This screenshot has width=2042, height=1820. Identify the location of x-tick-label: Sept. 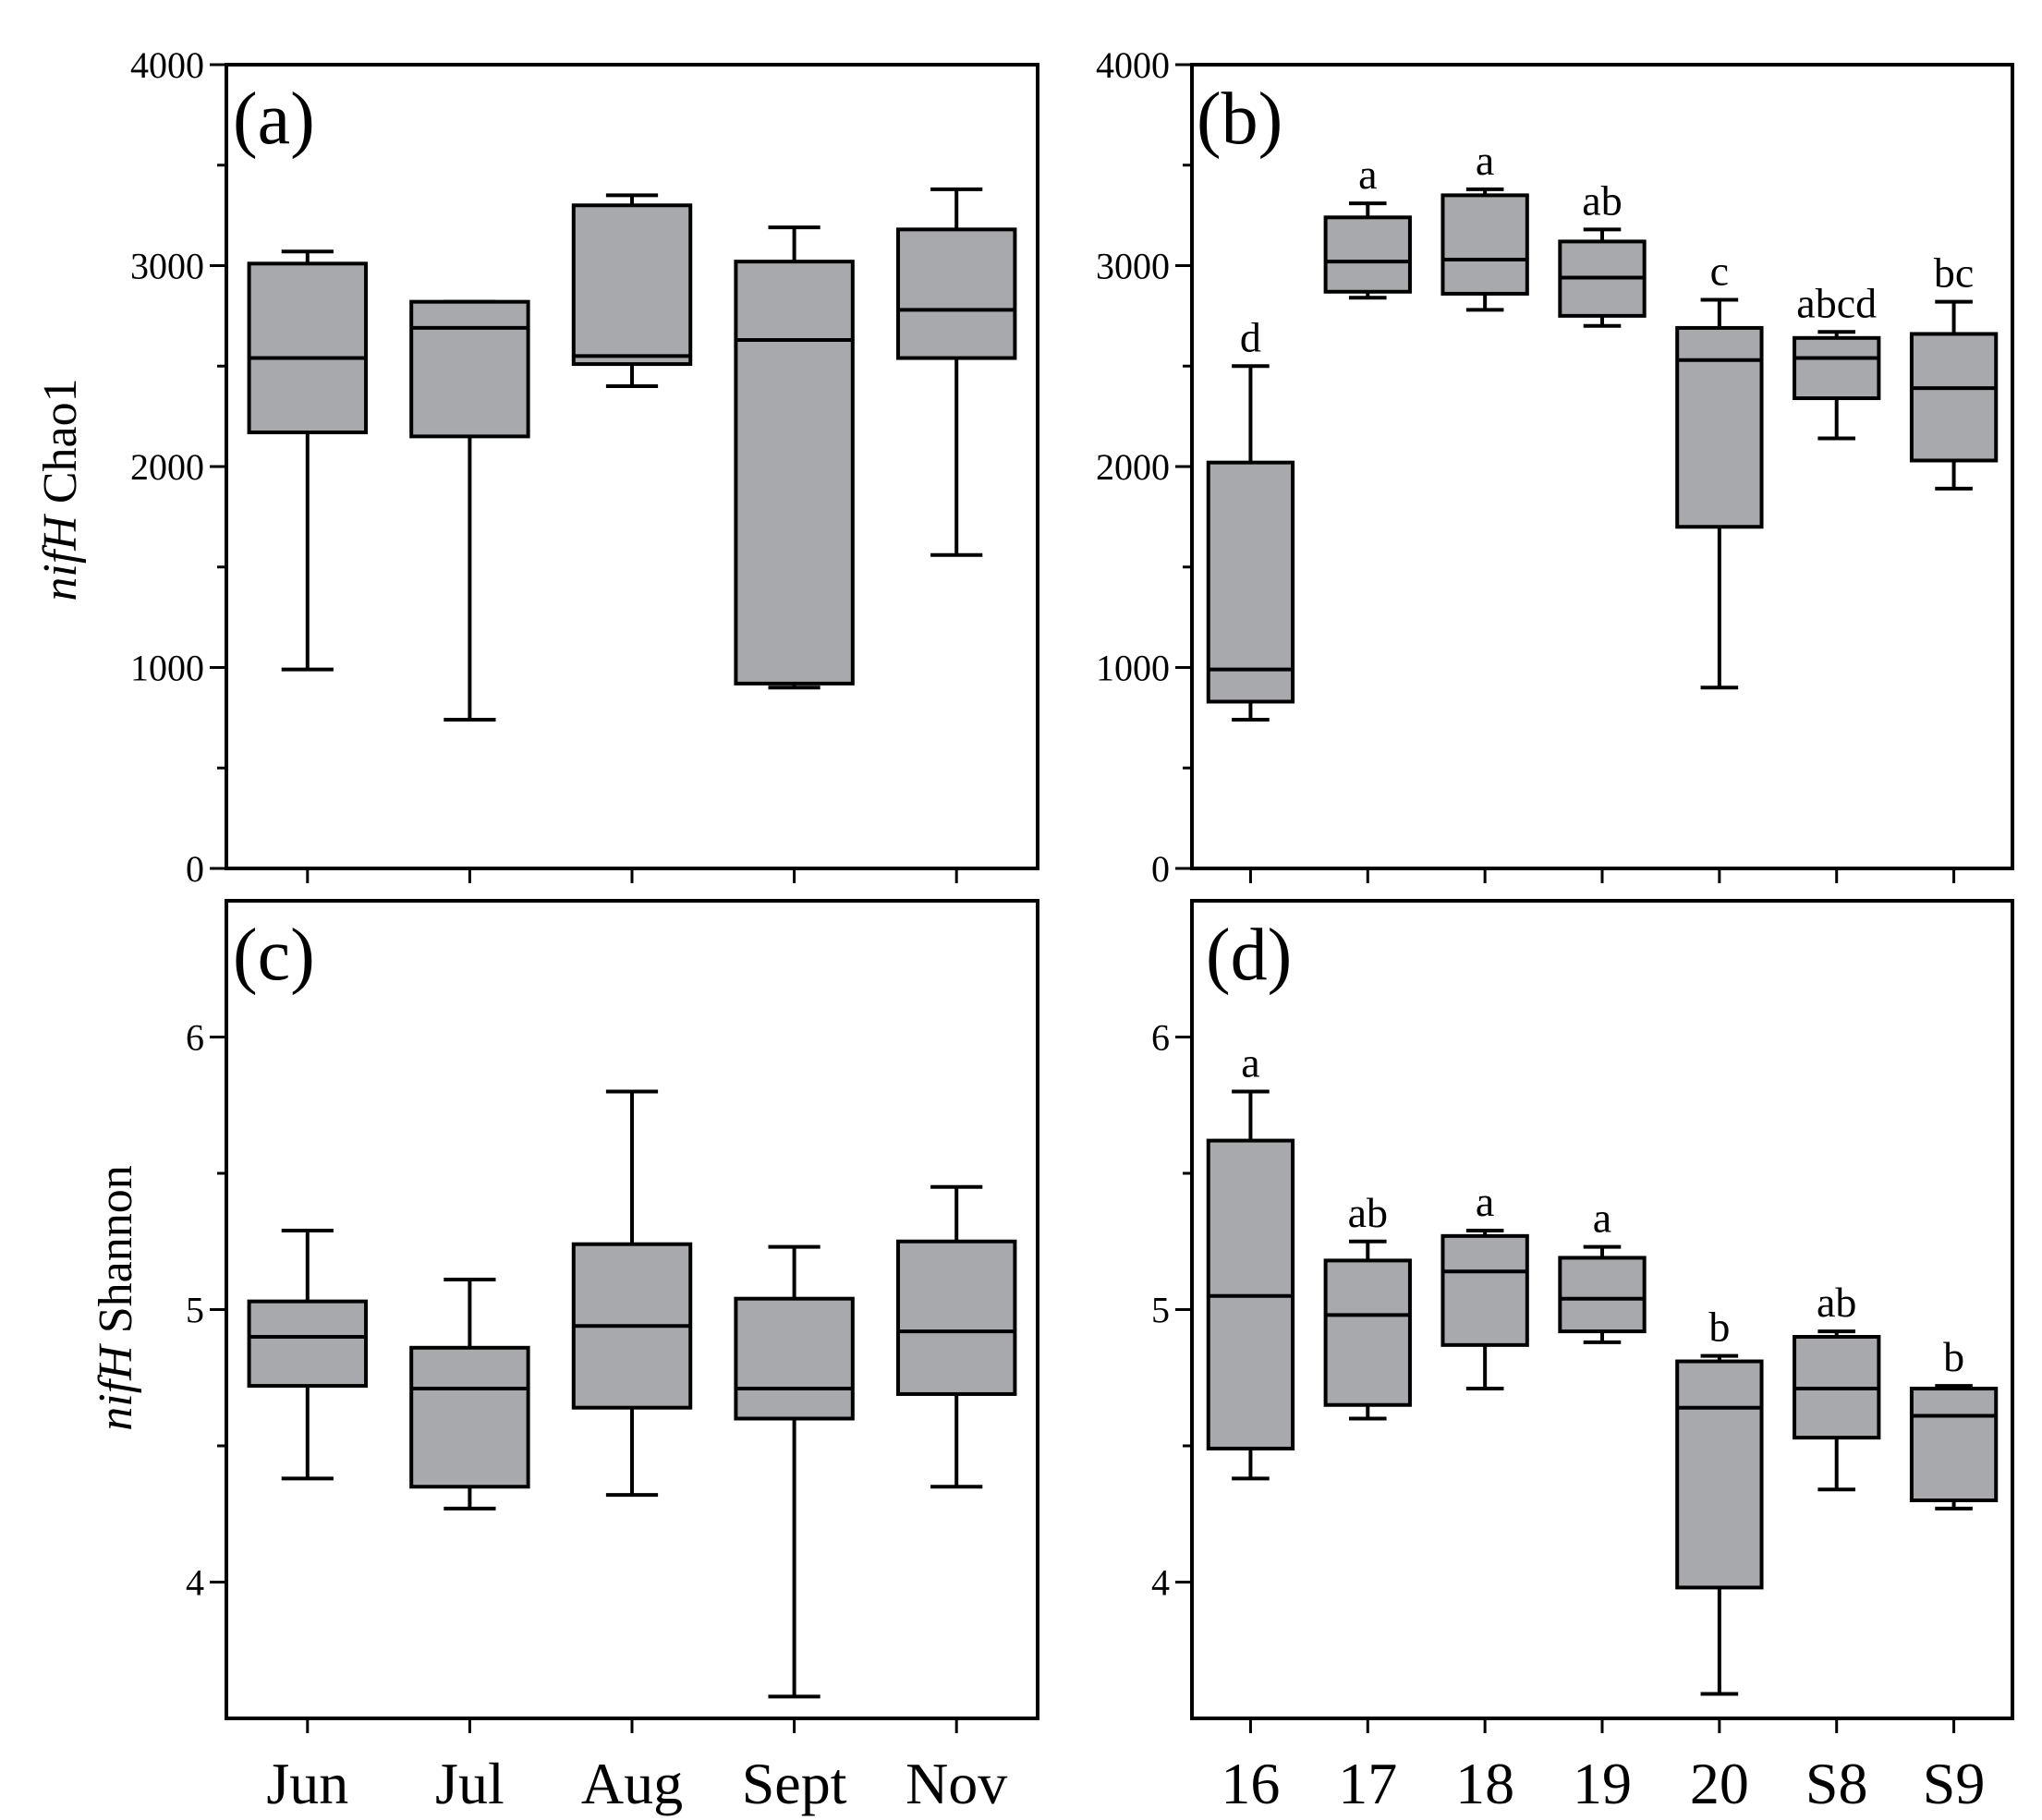
(795, 1783).